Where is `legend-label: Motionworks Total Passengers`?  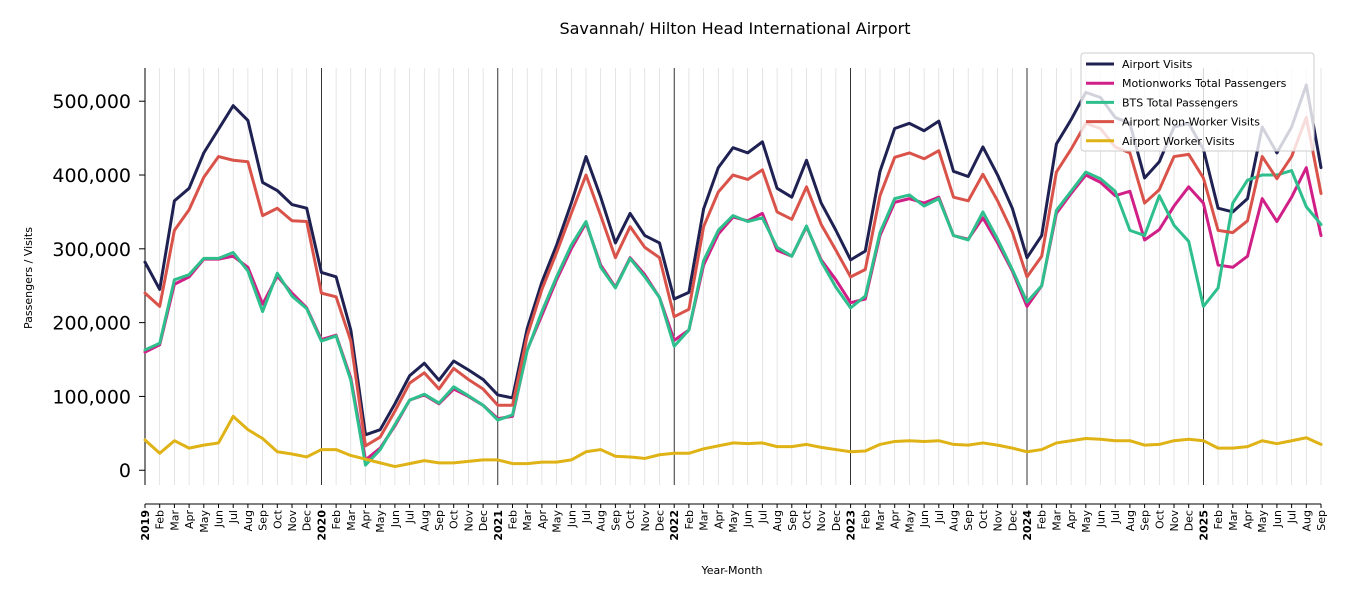 legend-label: Motionworks Total Passengers is located at coordinates (1204, 83).